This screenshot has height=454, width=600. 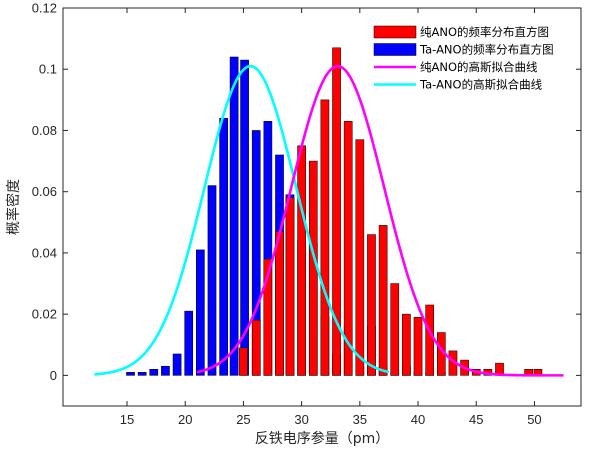 What do you see at coordinates (44, 130) in the screenshot?
I see `y-tick-label-4: 0.08` at bounding box center [44, 130].